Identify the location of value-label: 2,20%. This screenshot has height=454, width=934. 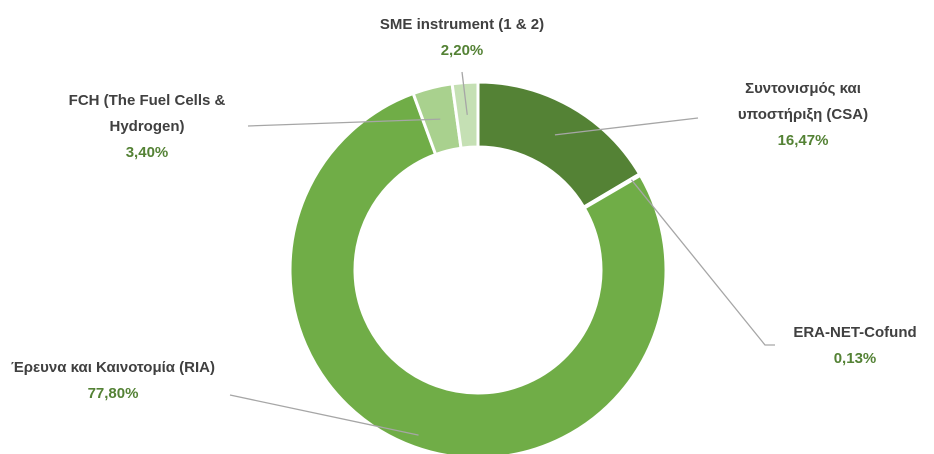
(462, 50).